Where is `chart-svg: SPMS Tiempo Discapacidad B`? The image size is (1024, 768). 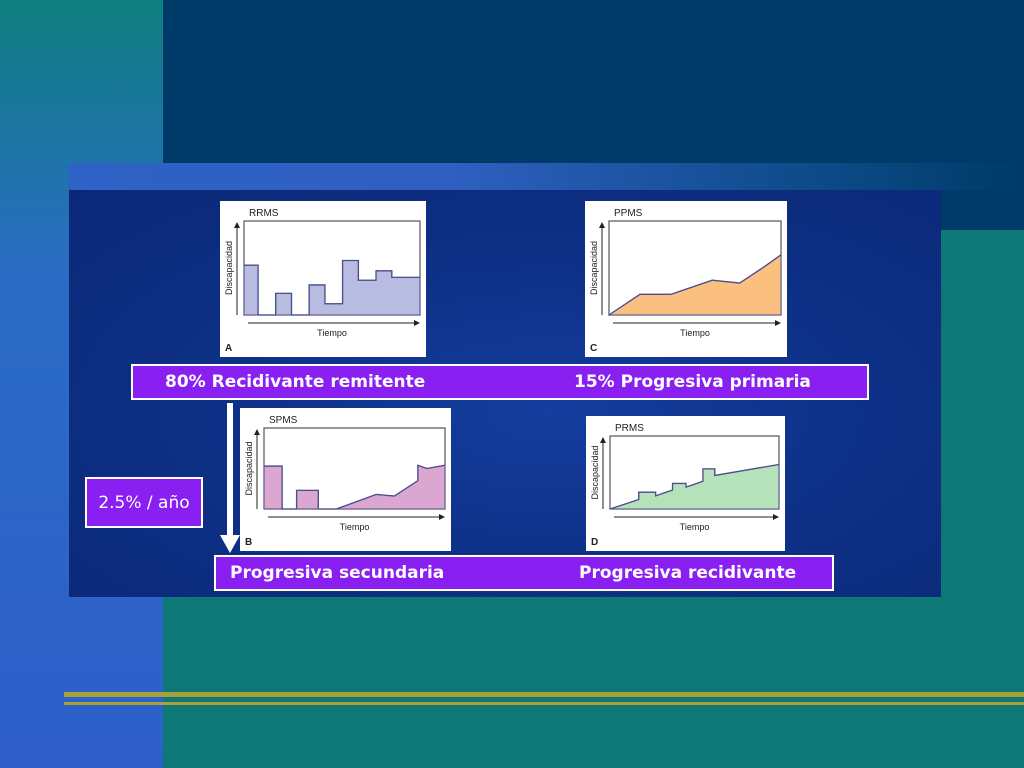
chart-svg: SPMS Tiempo Discapacidad B is located at coordinates (345, 481).